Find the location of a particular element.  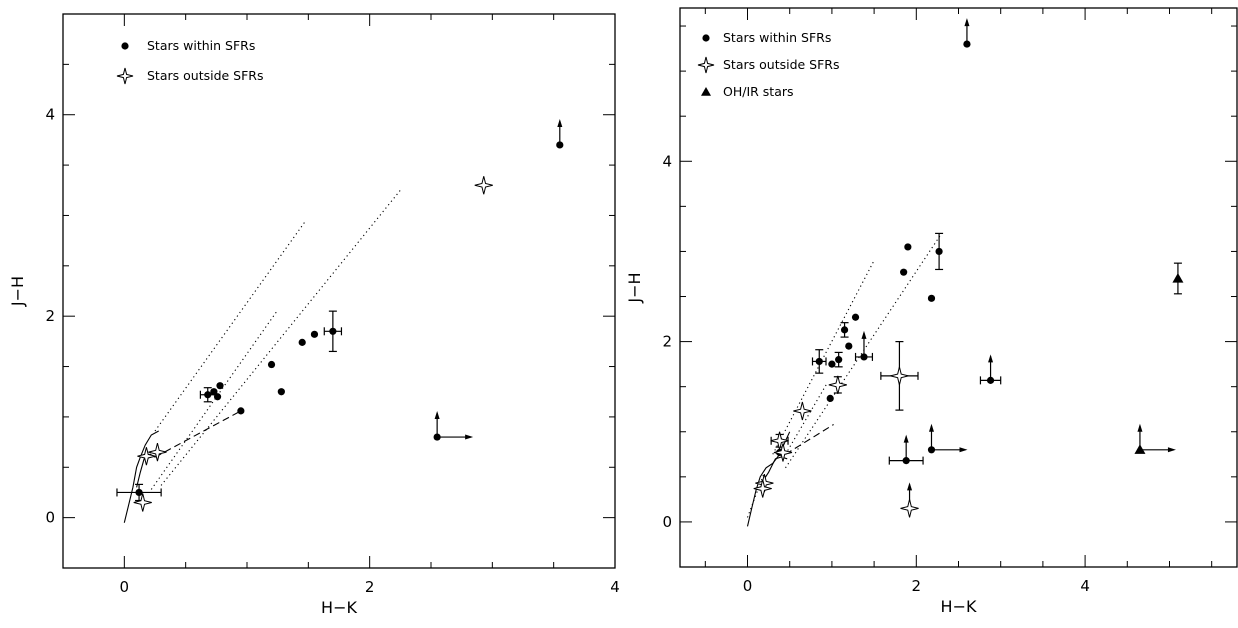

y-tick-label: 0 is located at coordinates (667, 522).